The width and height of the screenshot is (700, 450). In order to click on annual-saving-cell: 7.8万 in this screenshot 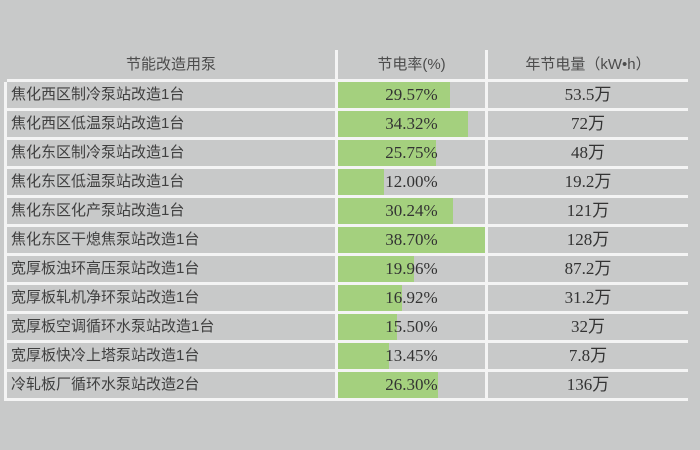, I will do `click(588, 356)`.